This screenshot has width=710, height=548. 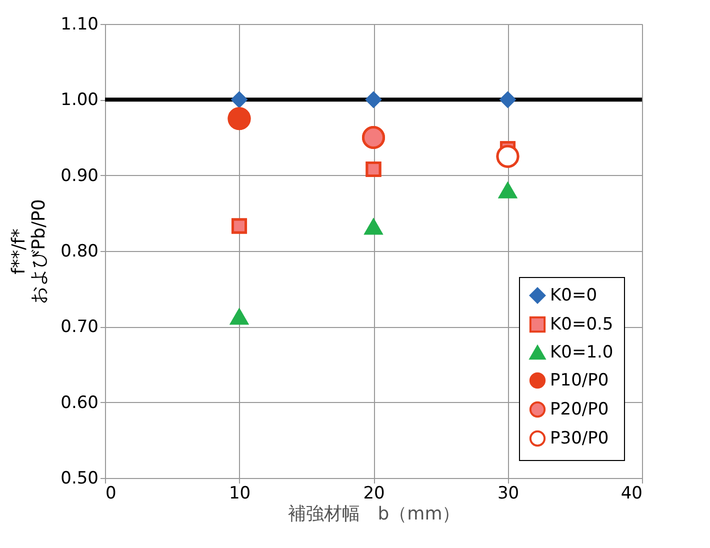 What do you see at coordinates (79, 252) in the screenshot?
I see `y-tick-label: 0.80` at bounding box center [79, 252].